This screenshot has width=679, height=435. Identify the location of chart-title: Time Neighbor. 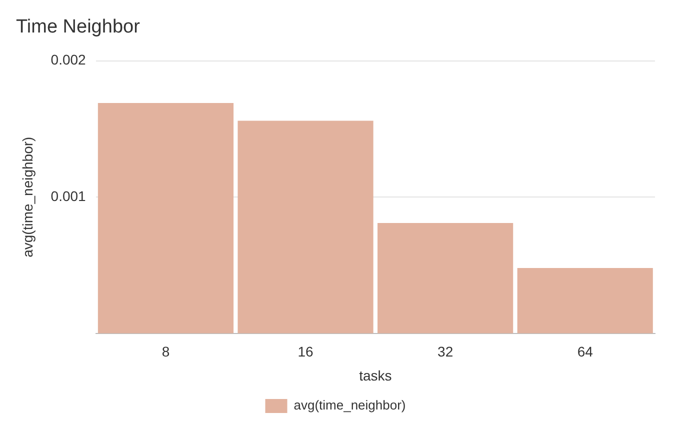
(78, 27).